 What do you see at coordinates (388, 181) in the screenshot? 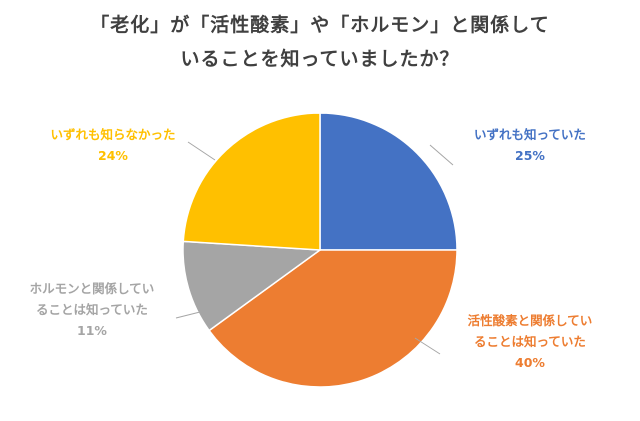
I see `pie-slice-known-both` at bounding box center [388, 181].